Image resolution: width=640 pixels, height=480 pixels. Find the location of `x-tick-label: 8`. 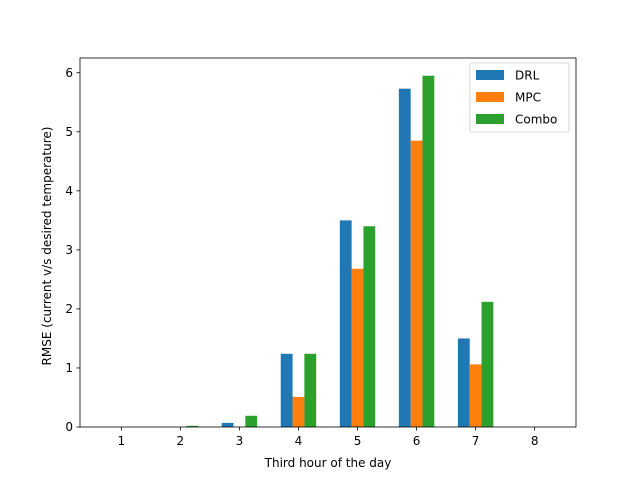

x-tick-label: 8 is located at coordinates (535, 441).